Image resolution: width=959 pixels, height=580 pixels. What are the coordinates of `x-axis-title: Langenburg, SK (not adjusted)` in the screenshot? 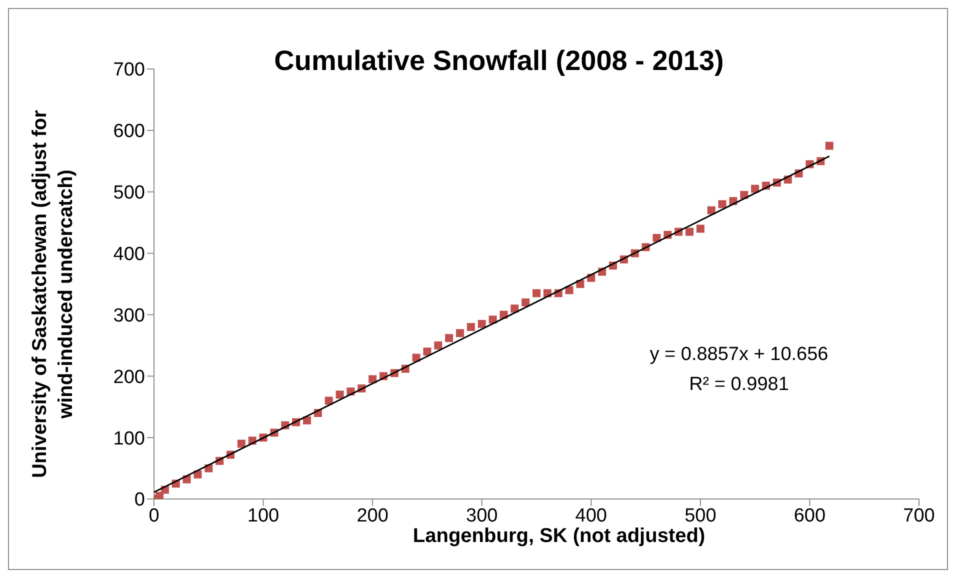 It's located at (559, 536).